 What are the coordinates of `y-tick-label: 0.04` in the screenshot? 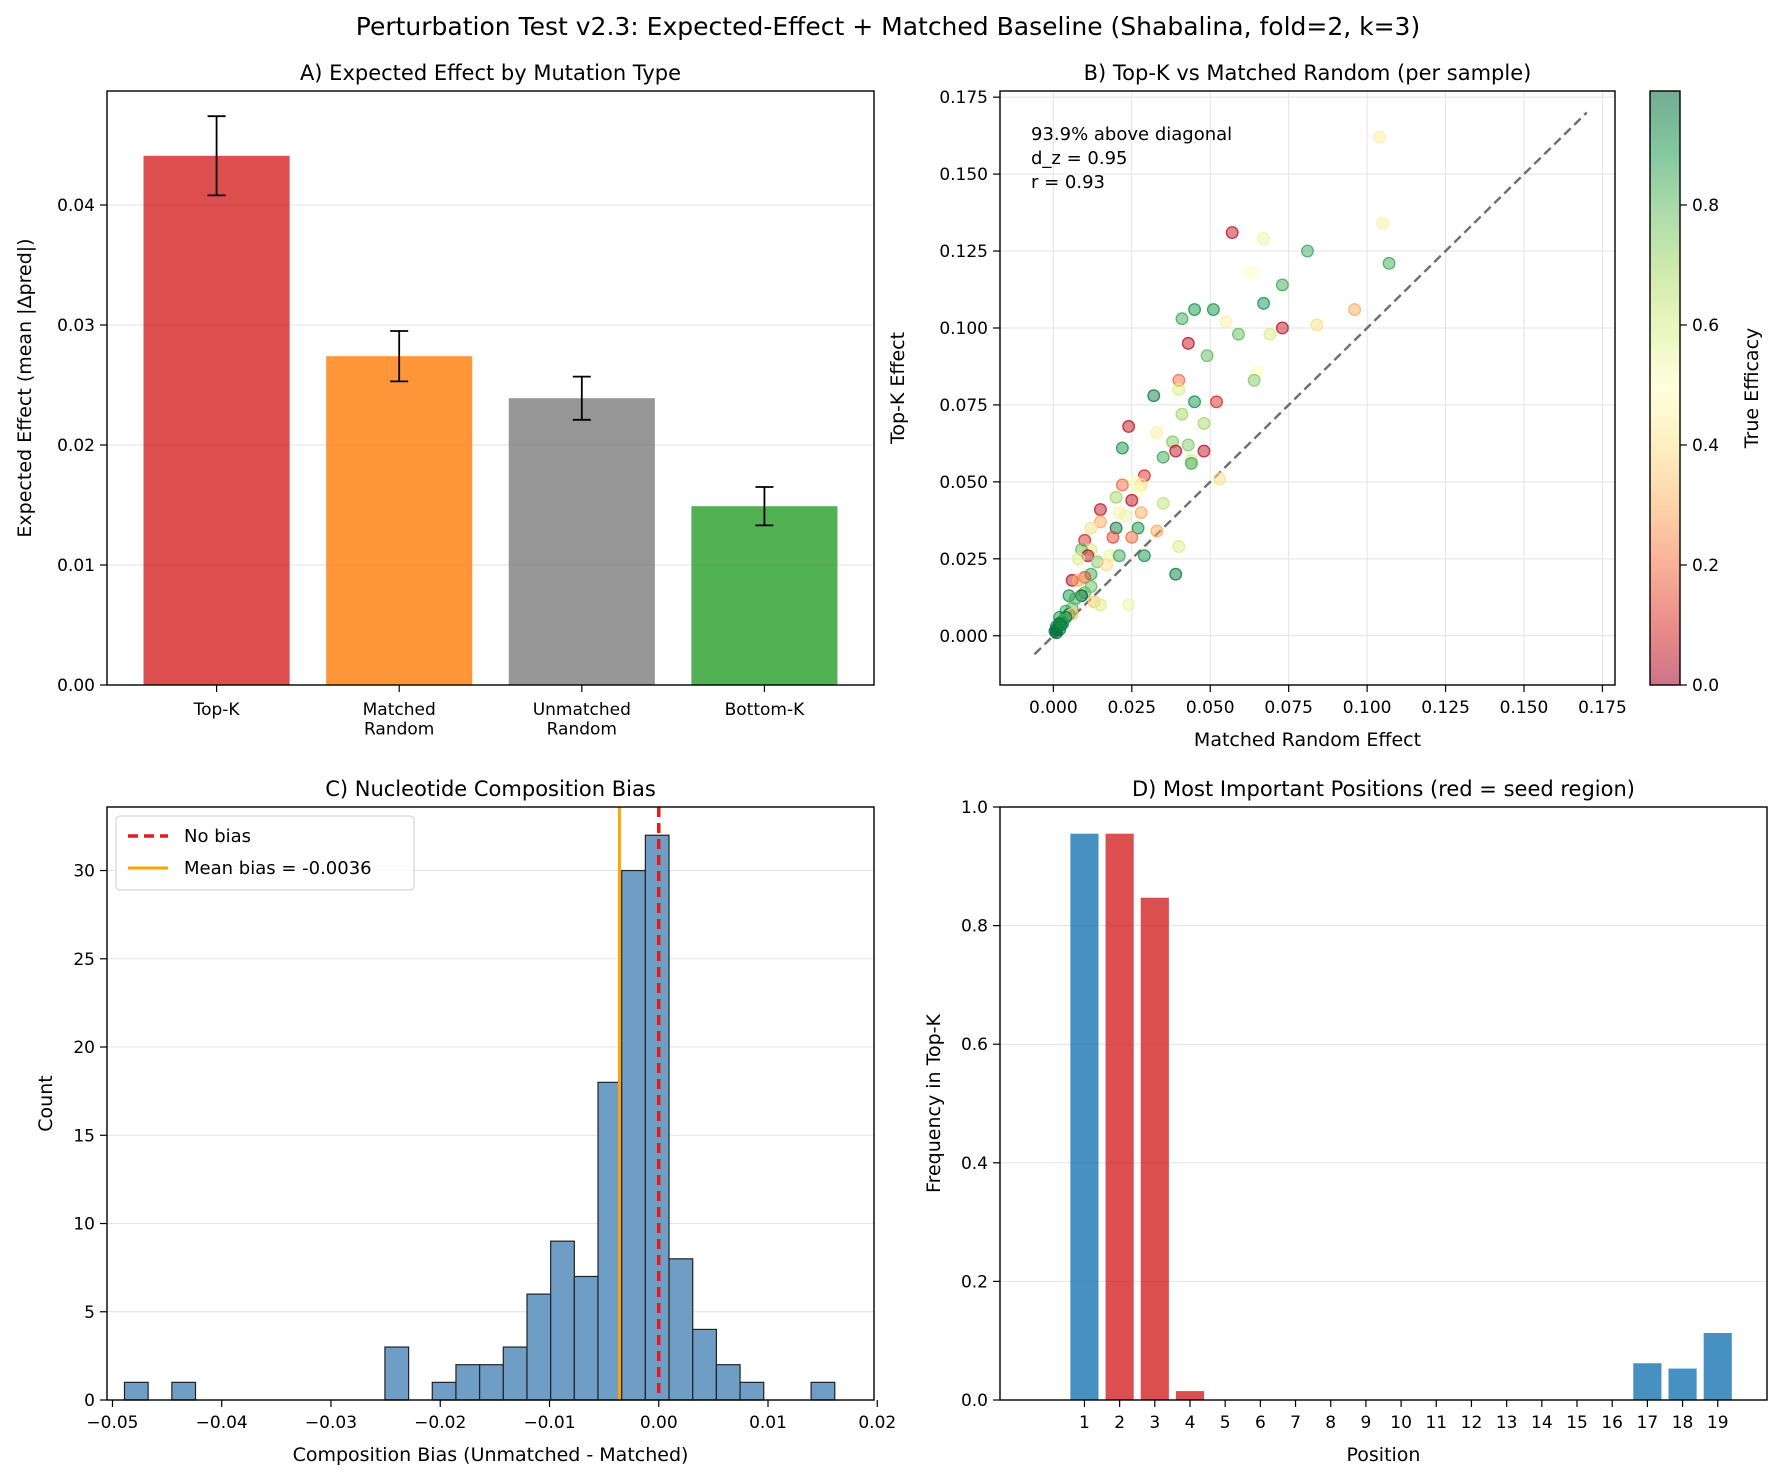 It's located at (76, 206).